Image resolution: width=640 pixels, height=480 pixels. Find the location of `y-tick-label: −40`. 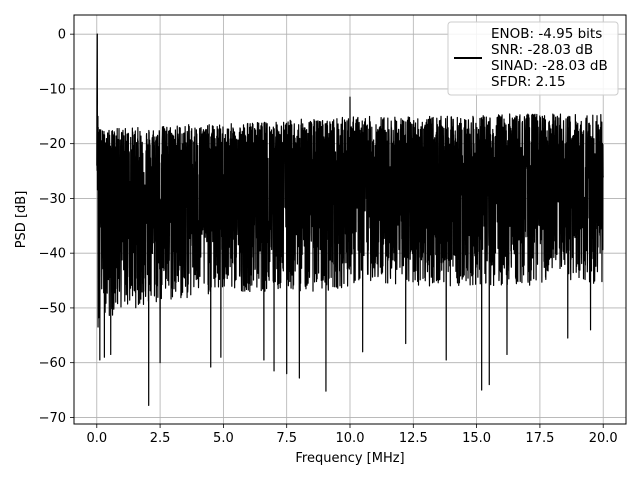

y-tick-label: −40 is located at coordinates (52, 254).